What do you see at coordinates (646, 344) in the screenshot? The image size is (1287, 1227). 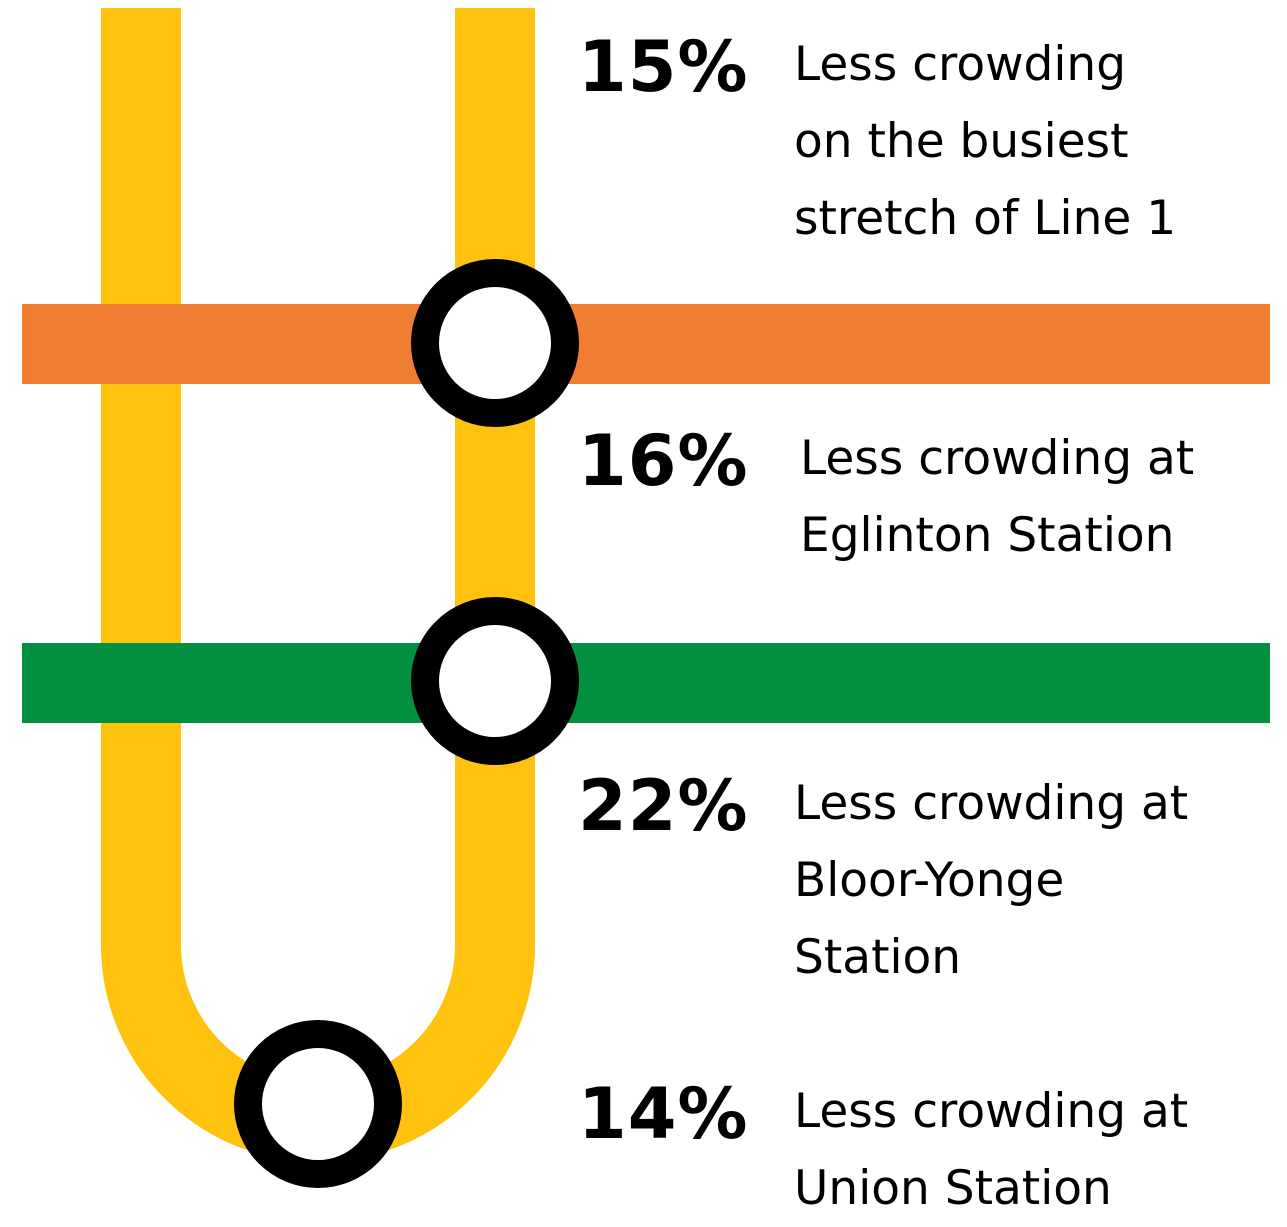 I see `line-5-orange-route` at bounding box center [646, 344].